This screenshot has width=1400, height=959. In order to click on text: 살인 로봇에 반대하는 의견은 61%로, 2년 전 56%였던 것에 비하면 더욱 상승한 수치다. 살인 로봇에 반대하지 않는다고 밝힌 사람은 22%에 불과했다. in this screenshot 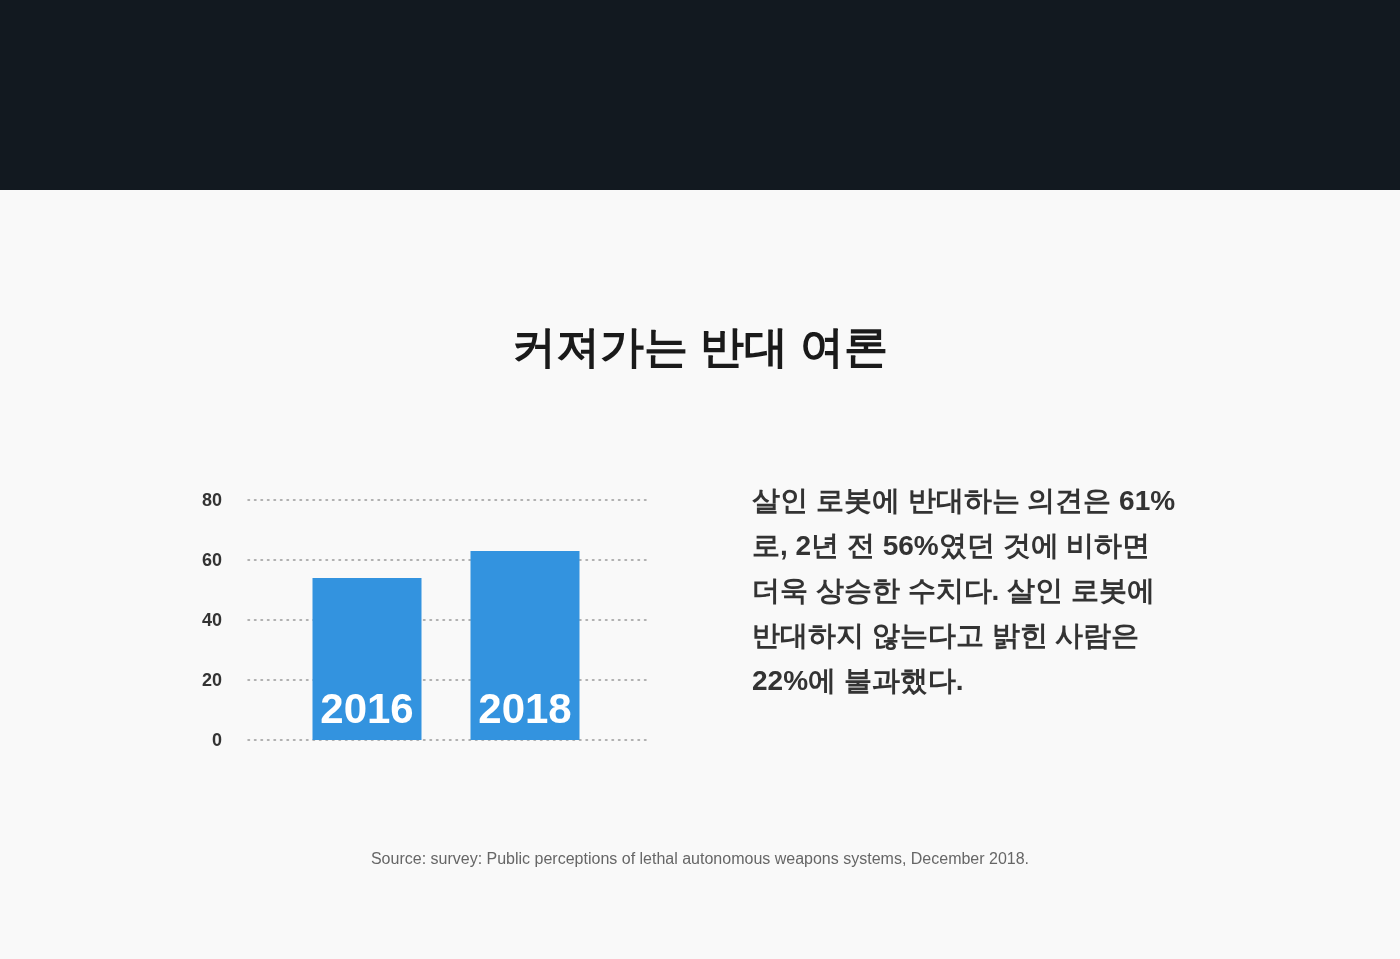, I will do `click(964, 591)`.